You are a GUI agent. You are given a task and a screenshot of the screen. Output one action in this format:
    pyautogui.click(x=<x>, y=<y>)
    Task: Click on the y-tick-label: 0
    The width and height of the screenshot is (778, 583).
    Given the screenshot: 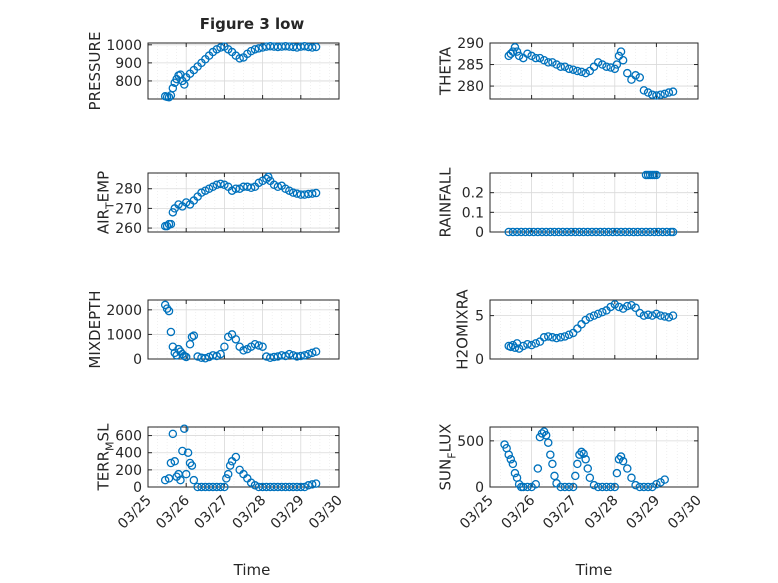 What is the action you would take?
    pyautogui.click(x=137, y=360)
    